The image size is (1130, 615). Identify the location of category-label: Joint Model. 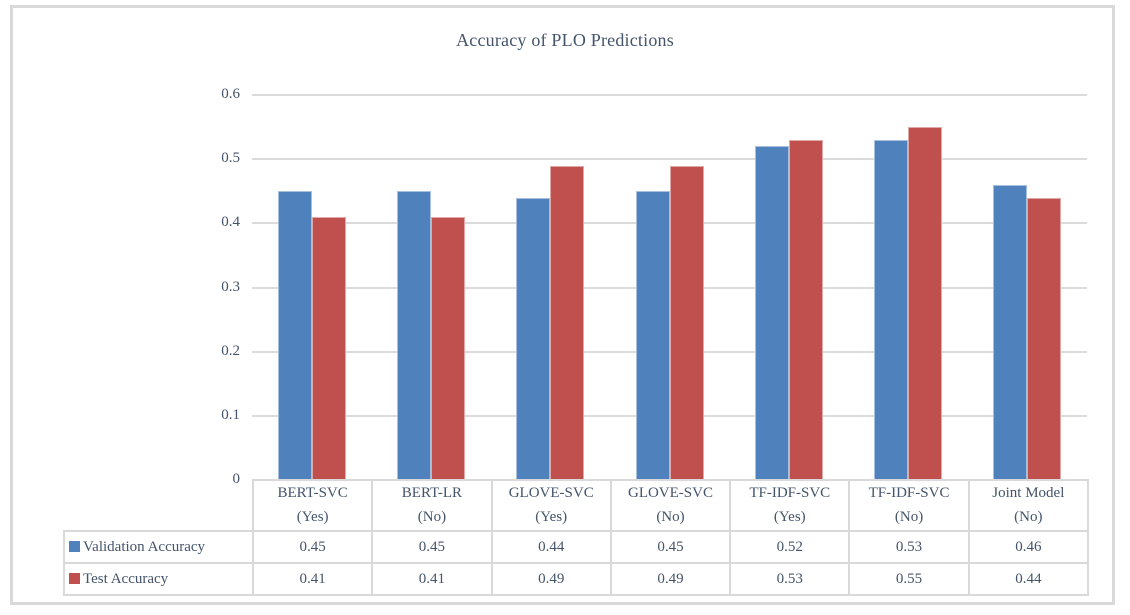
(1028, 493).